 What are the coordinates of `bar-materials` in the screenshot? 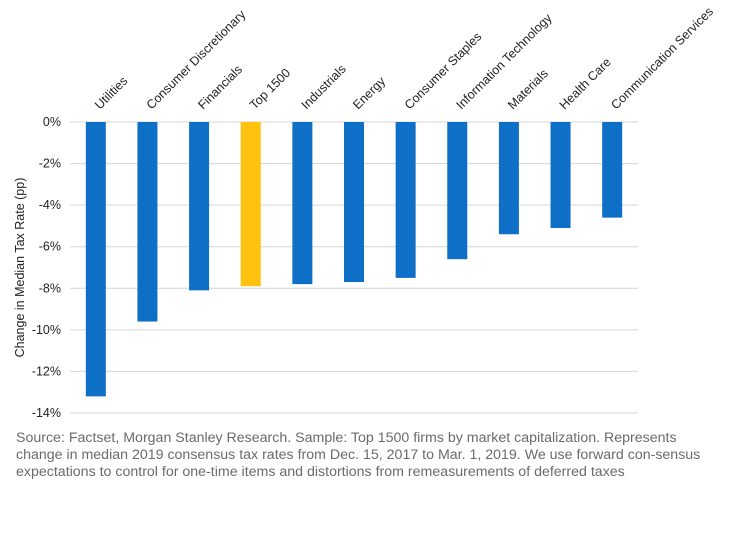 It's located at (508, 178).